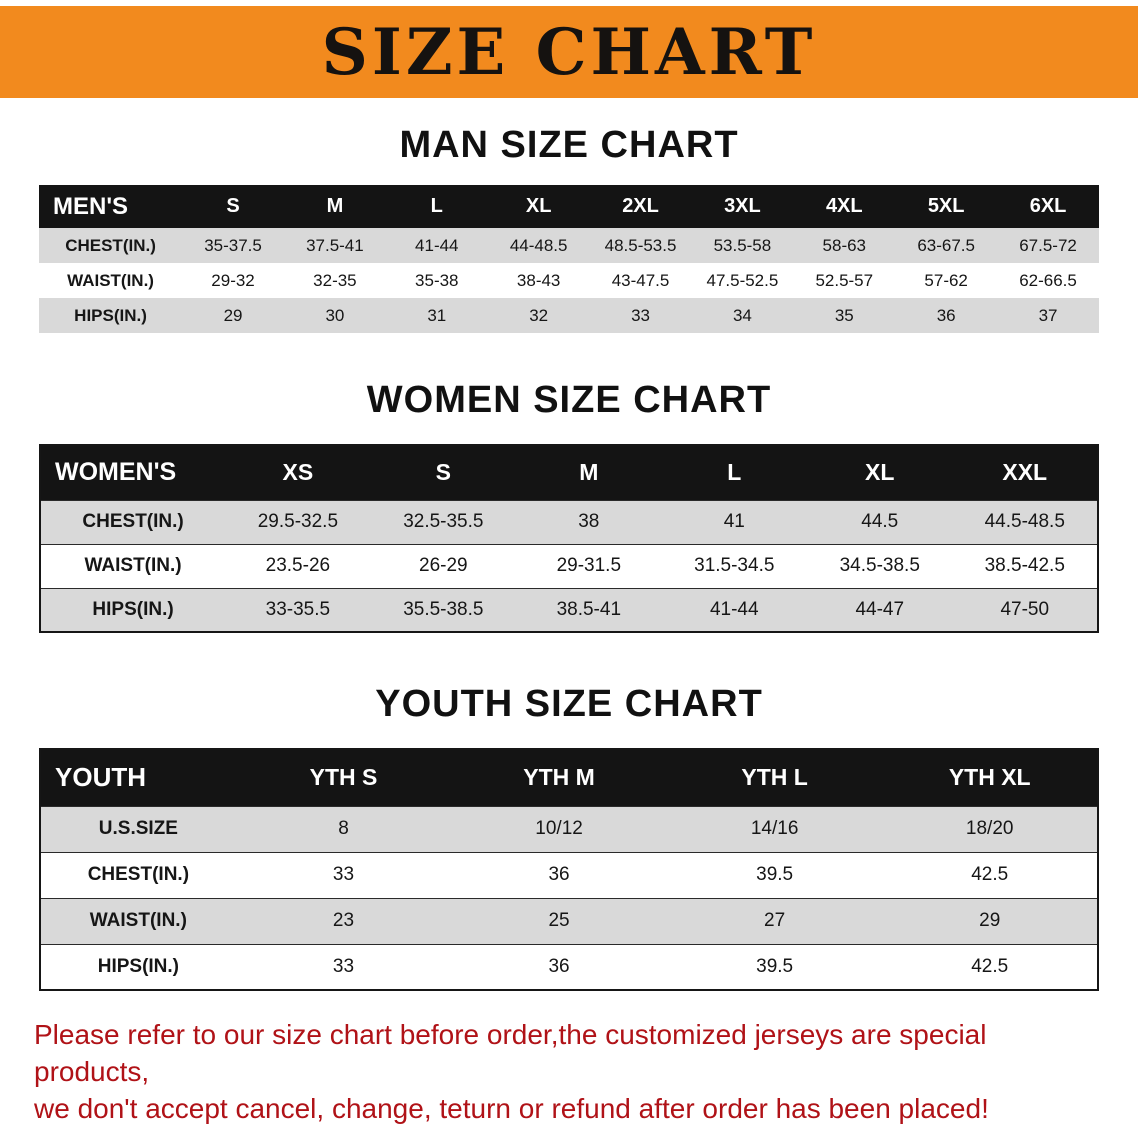 The height and width of the screenshot is (1138, 1138). What do you see at coordinates (775, 966) in the screenshot?
I see `size-value-cell: 39.5` at bounding box center [775, 966].